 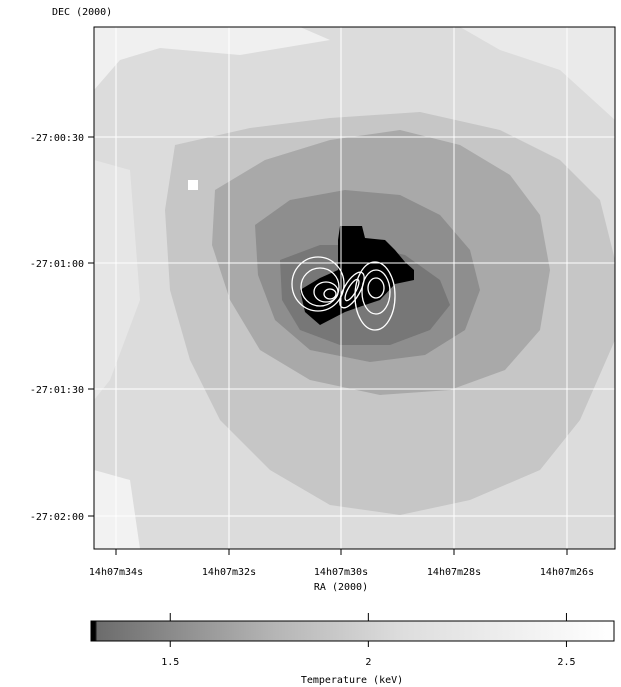 What do you see at coordinates (116, 572) in the screenshot?
I see `ra-tick-label: 14h07m34s` at bounding box center [116, 572].